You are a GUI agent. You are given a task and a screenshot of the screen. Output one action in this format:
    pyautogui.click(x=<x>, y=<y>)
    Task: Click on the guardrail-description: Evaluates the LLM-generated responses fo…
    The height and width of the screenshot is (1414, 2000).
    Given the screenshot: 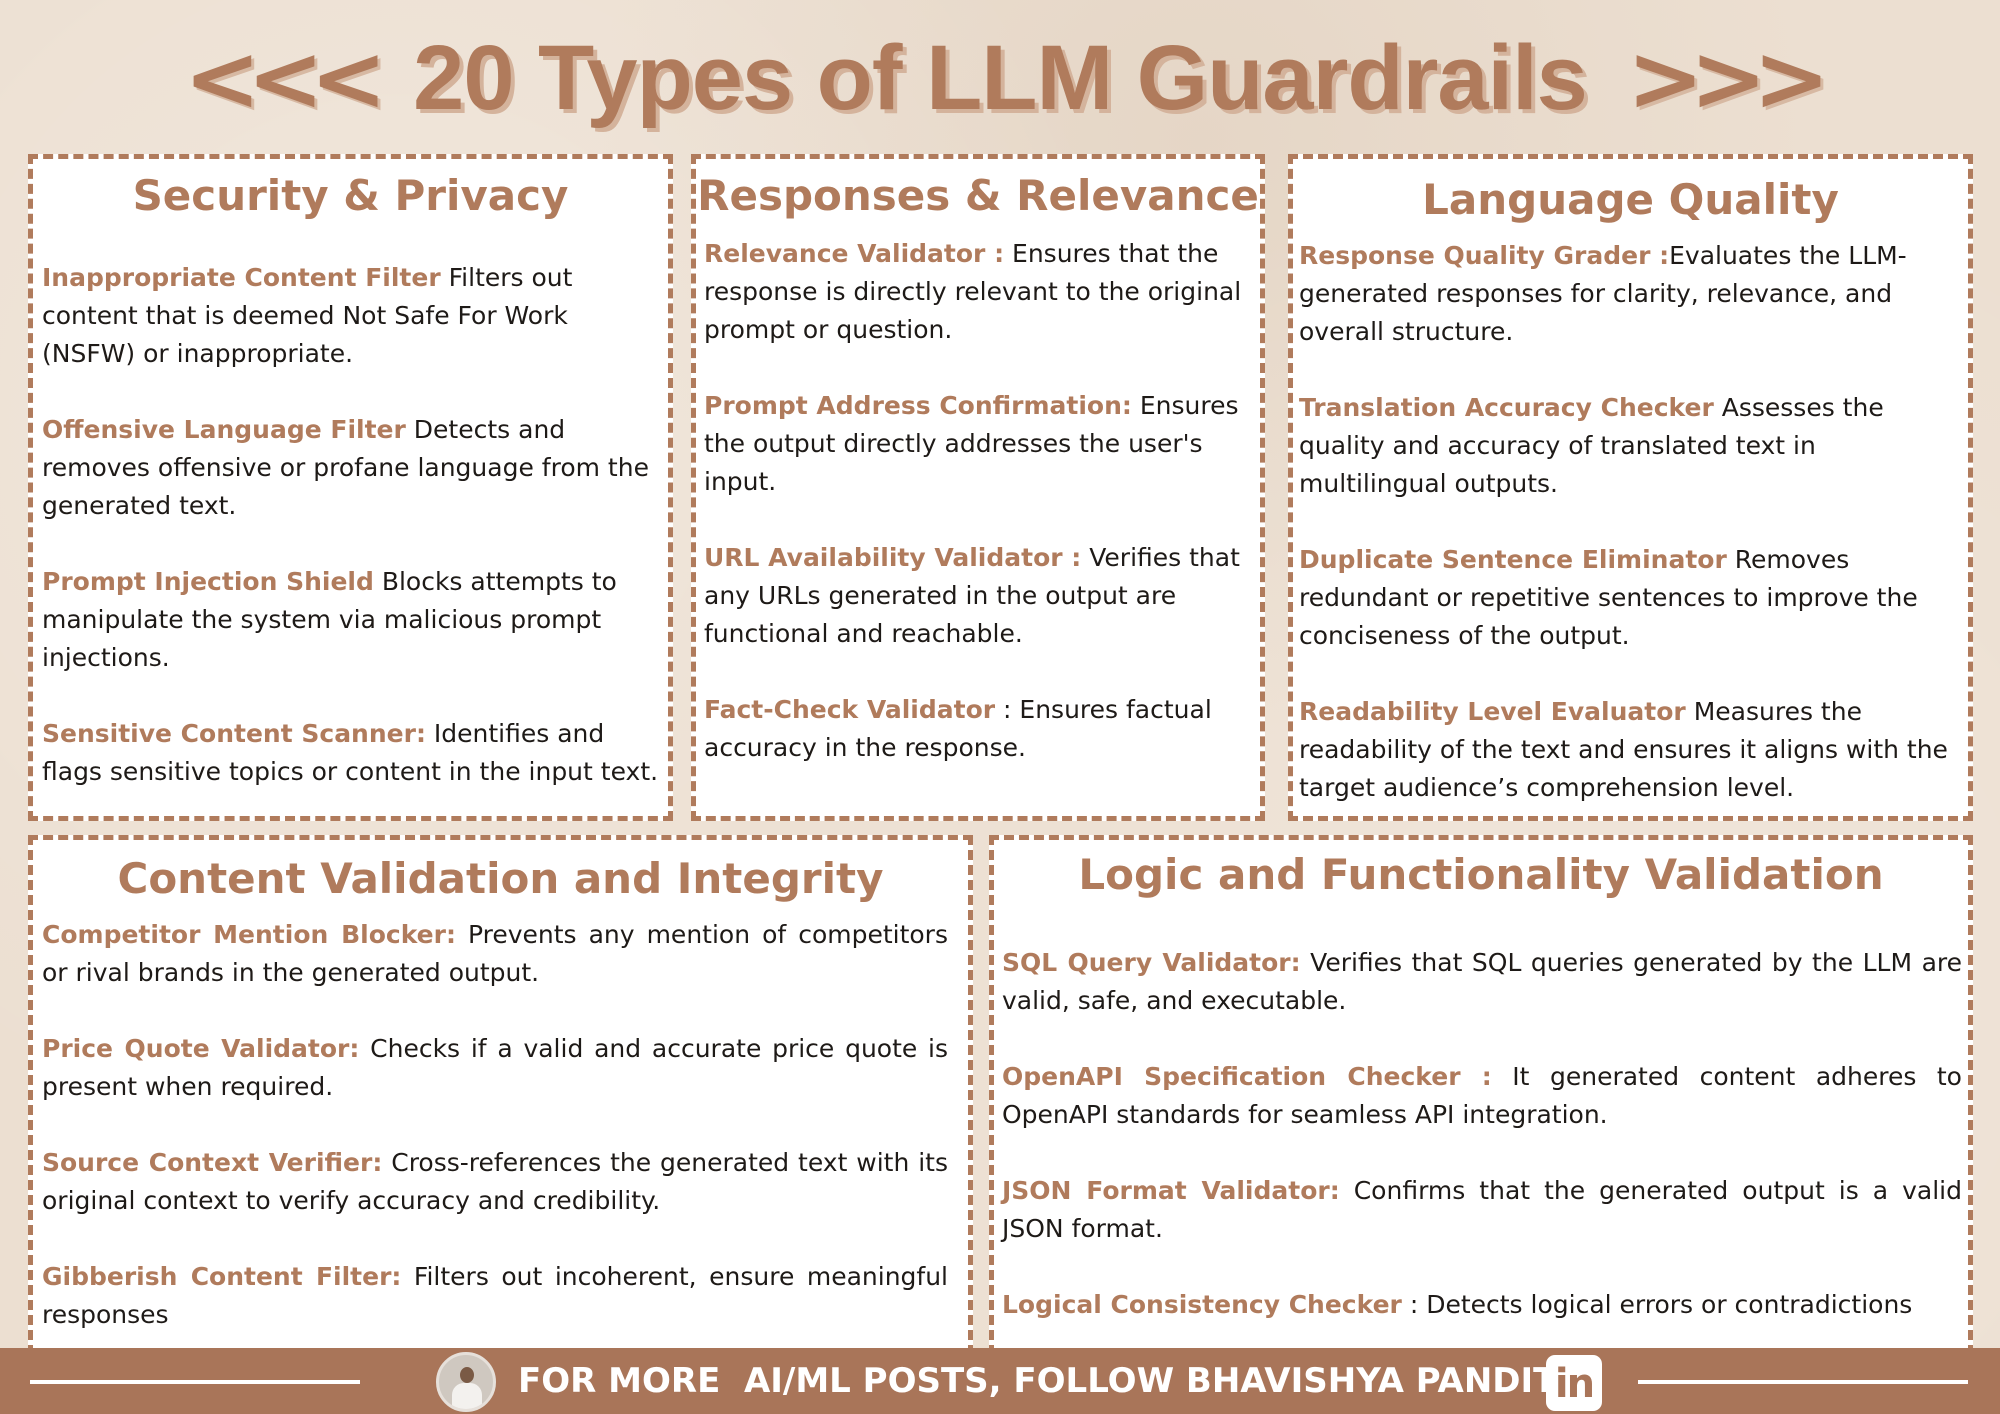 What is the action you would take?
    pyautogui.click(x=1603, y=294)
    